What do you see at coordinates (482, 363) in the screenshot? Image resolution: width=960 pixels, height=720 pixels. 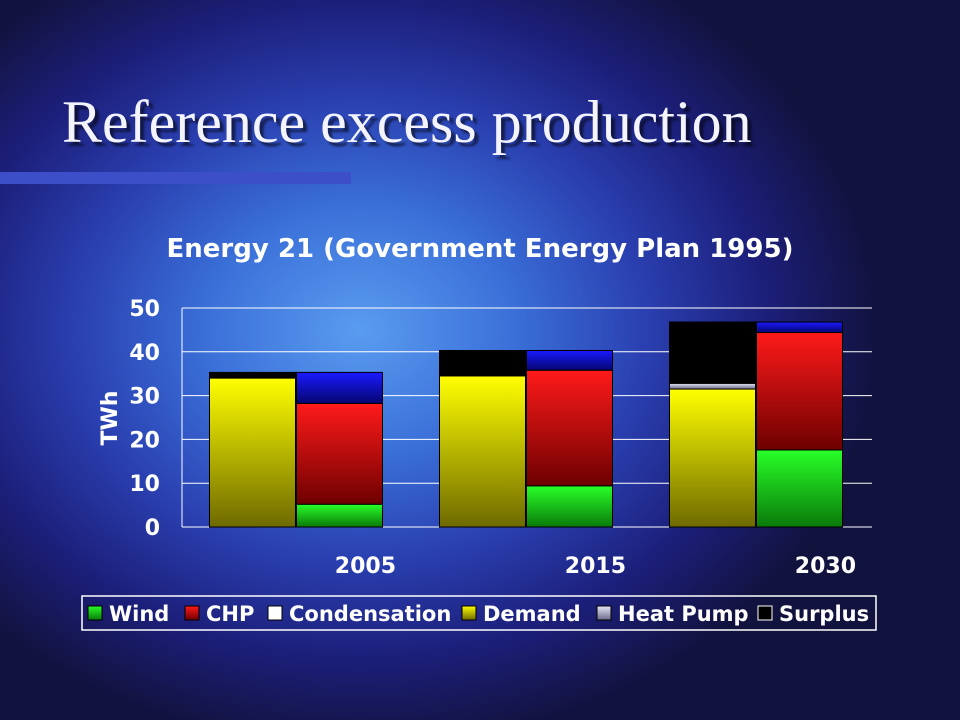 I see `bar-segment-surplus-2015` at bounding box center [482, 363].